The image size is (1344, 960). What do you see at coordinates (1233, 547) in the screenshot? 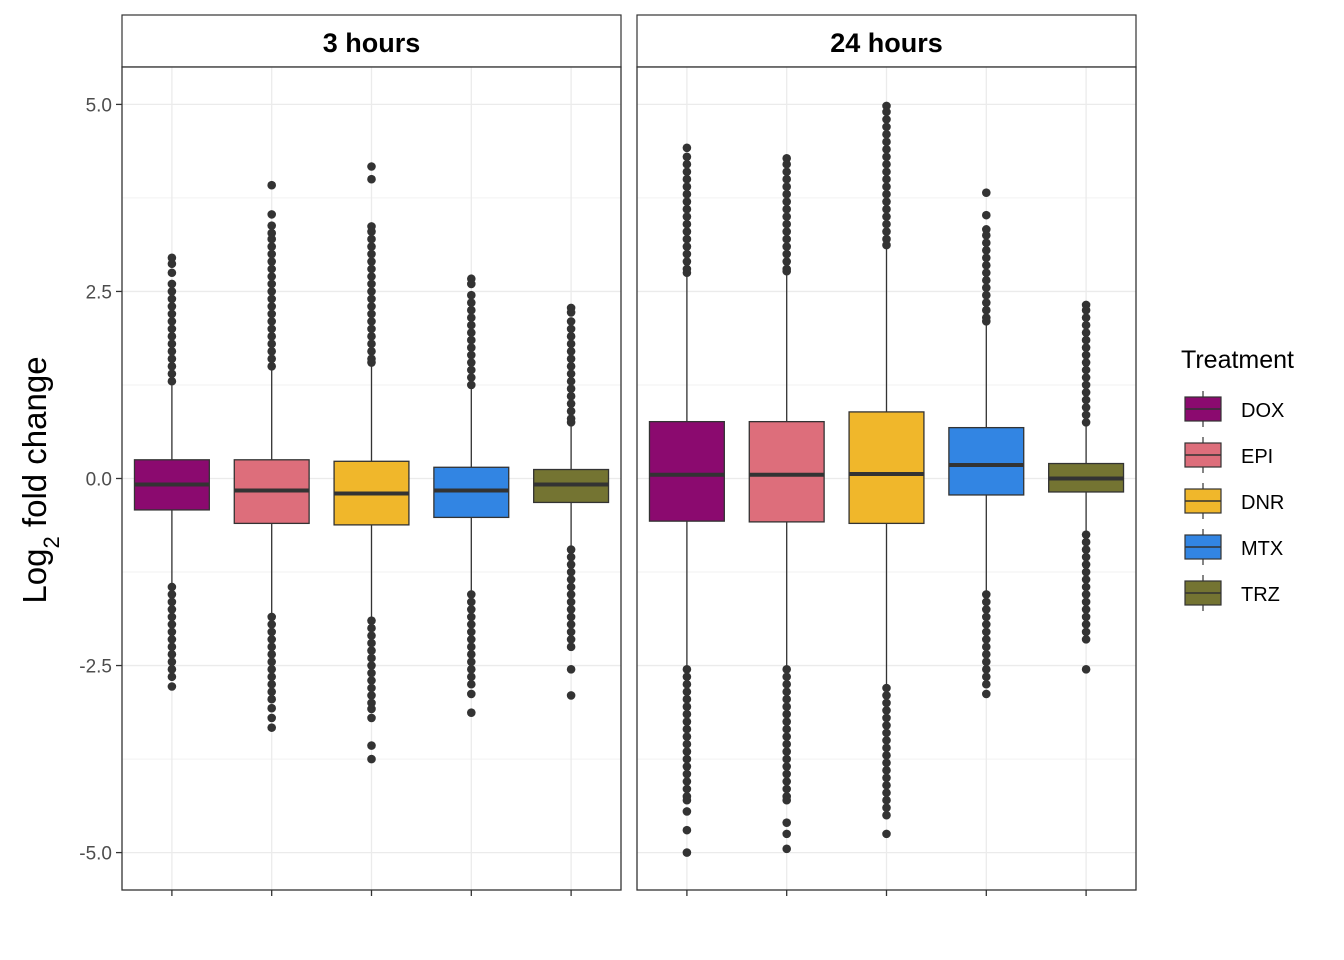
I see `legend-entry-mtx: MTX` at bounding box center [1233, 547].